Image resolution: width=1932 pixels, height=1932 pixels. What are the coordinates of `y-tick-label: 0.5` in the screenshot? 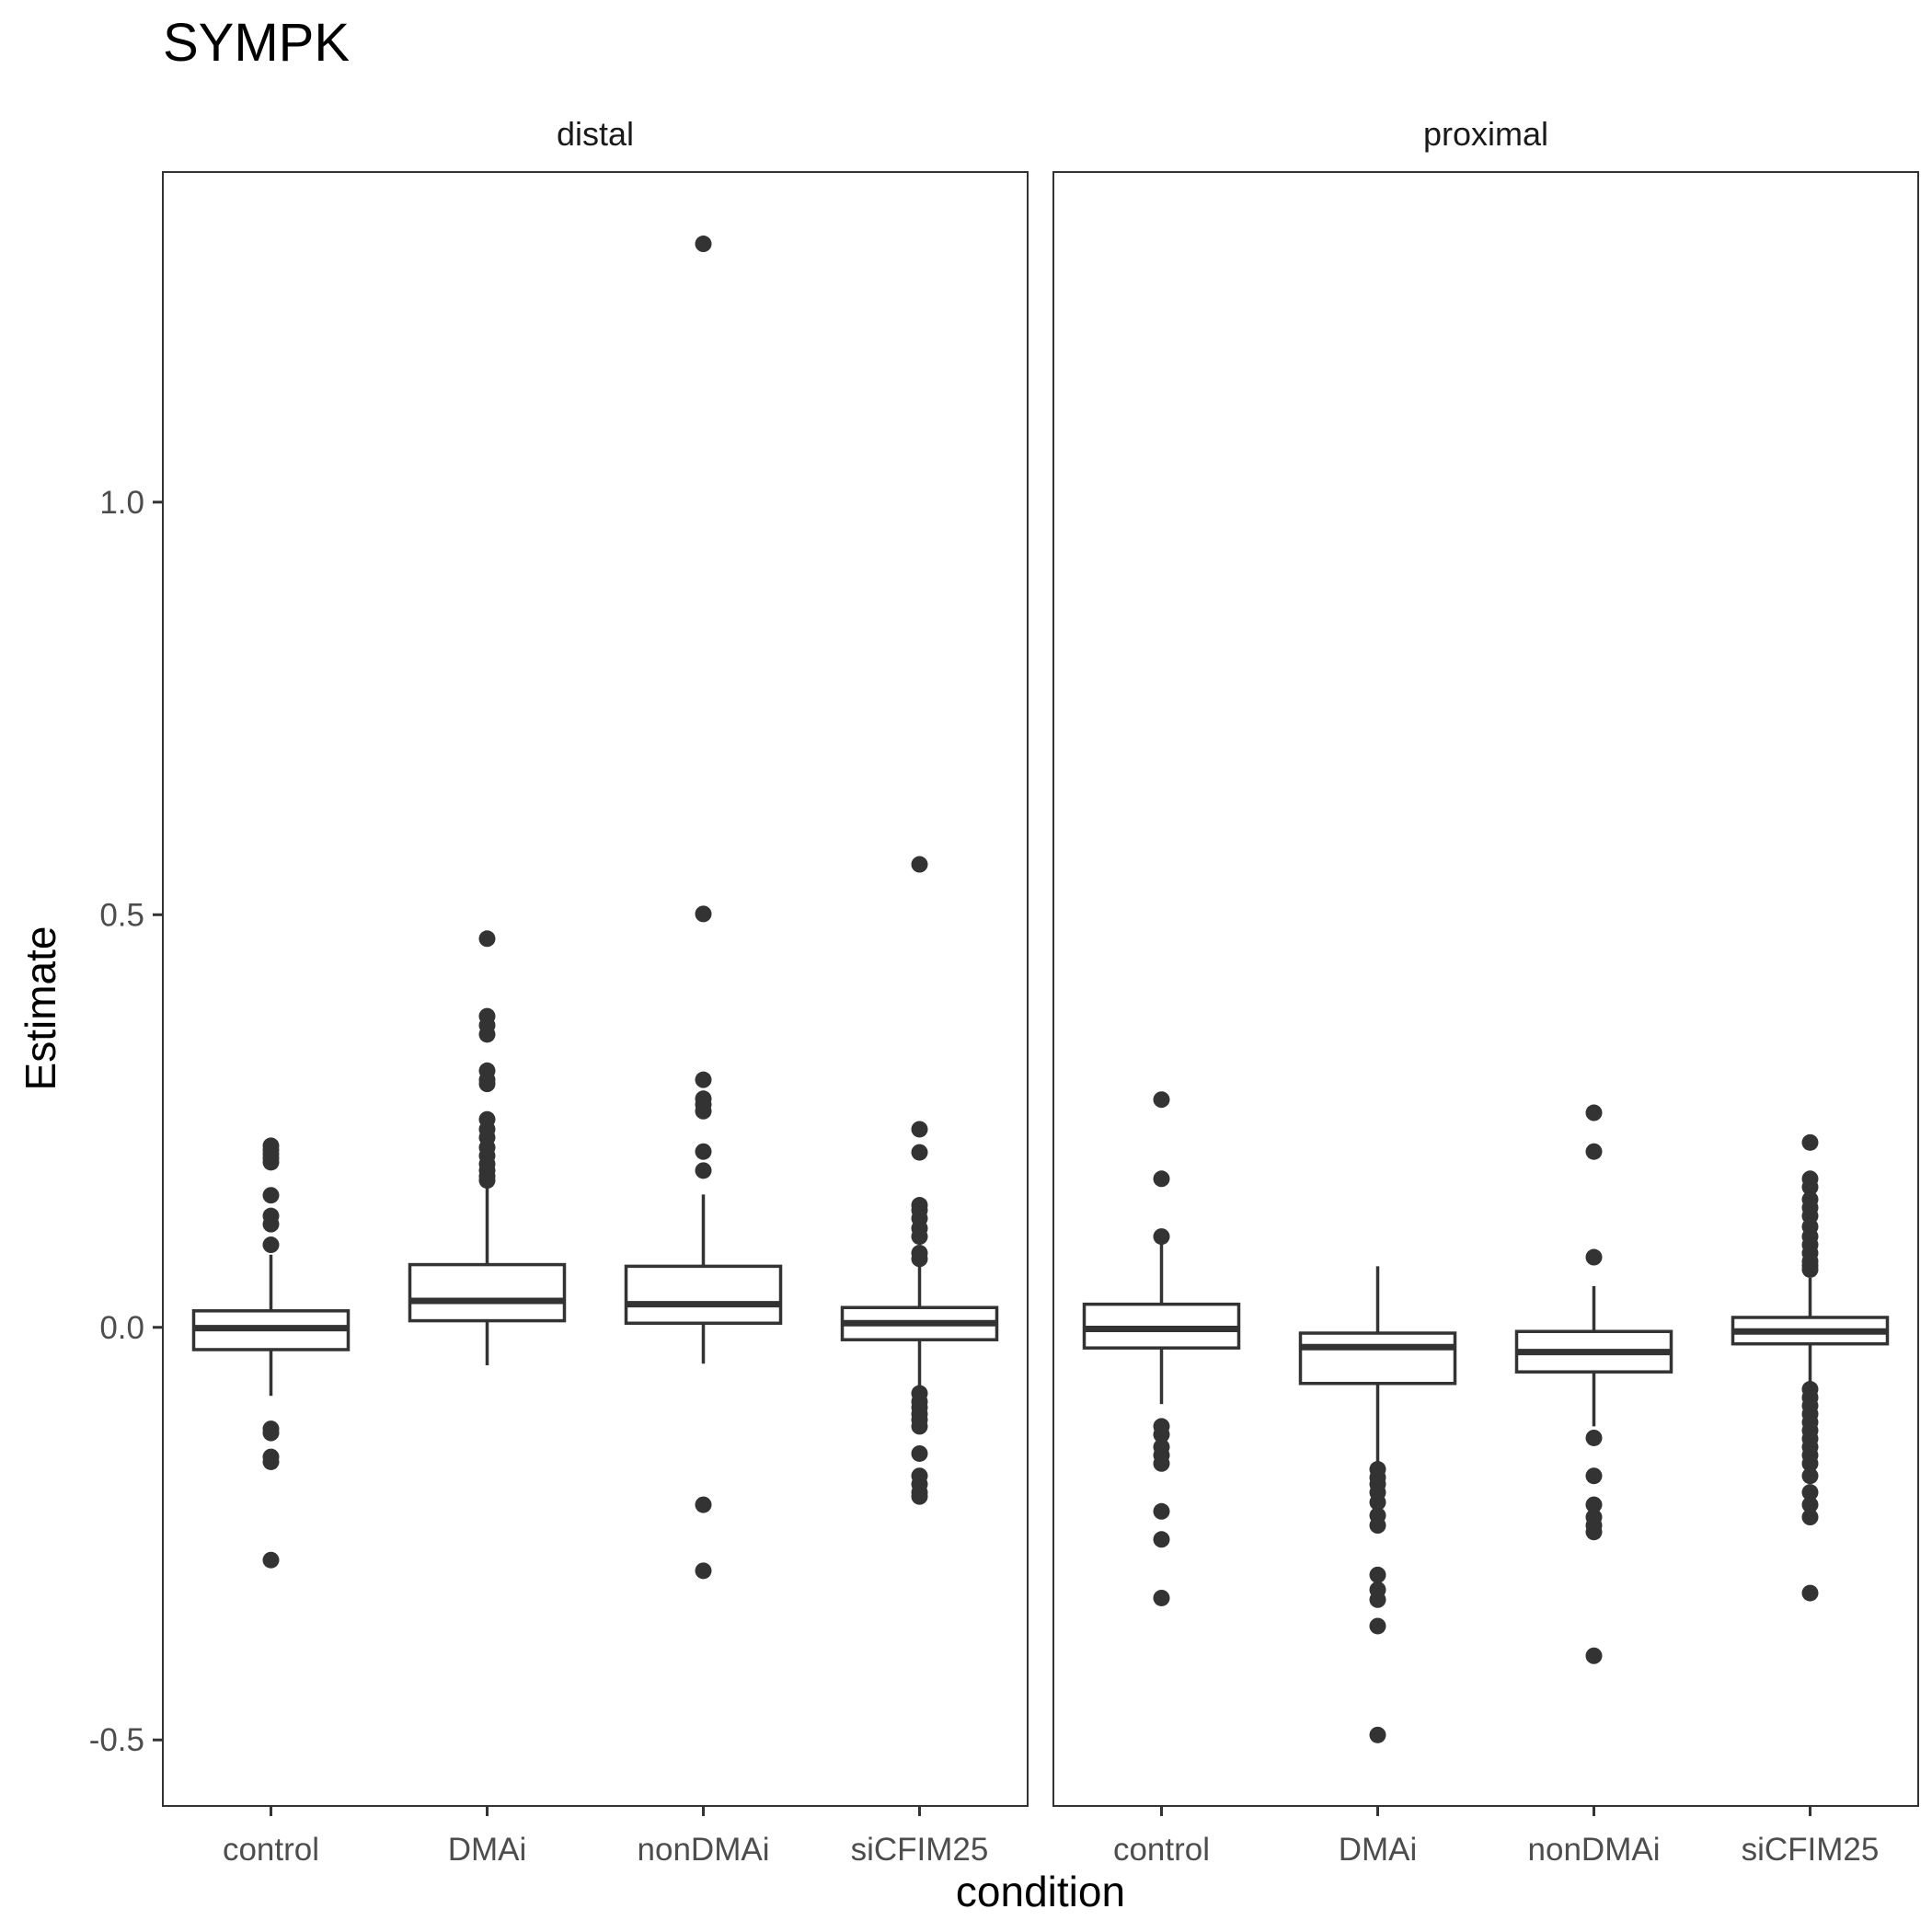 It's located at (121, 915).